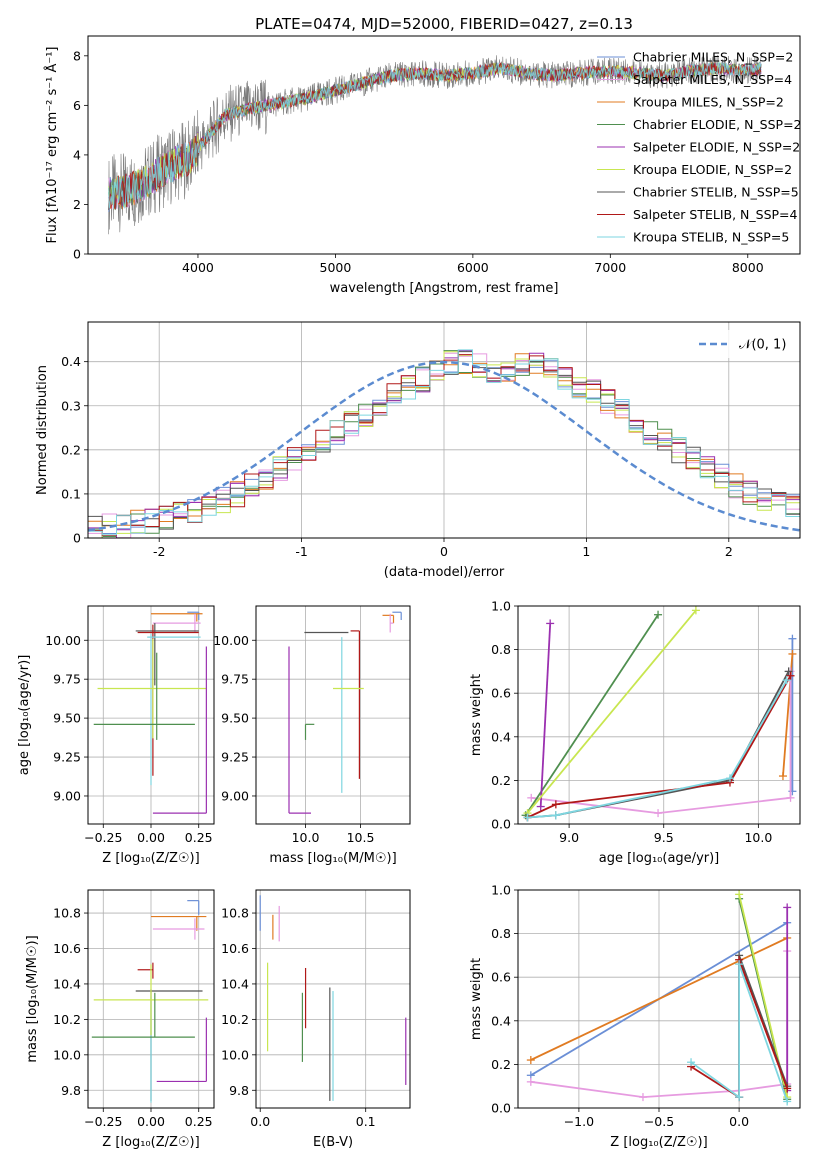 The height and width of the screenshot is (1170, 819). Describe the element at coordinates (715, 214) in the screenshot. I see `legend-label: Salpeter STELIB, N_SSP=4` at that location.